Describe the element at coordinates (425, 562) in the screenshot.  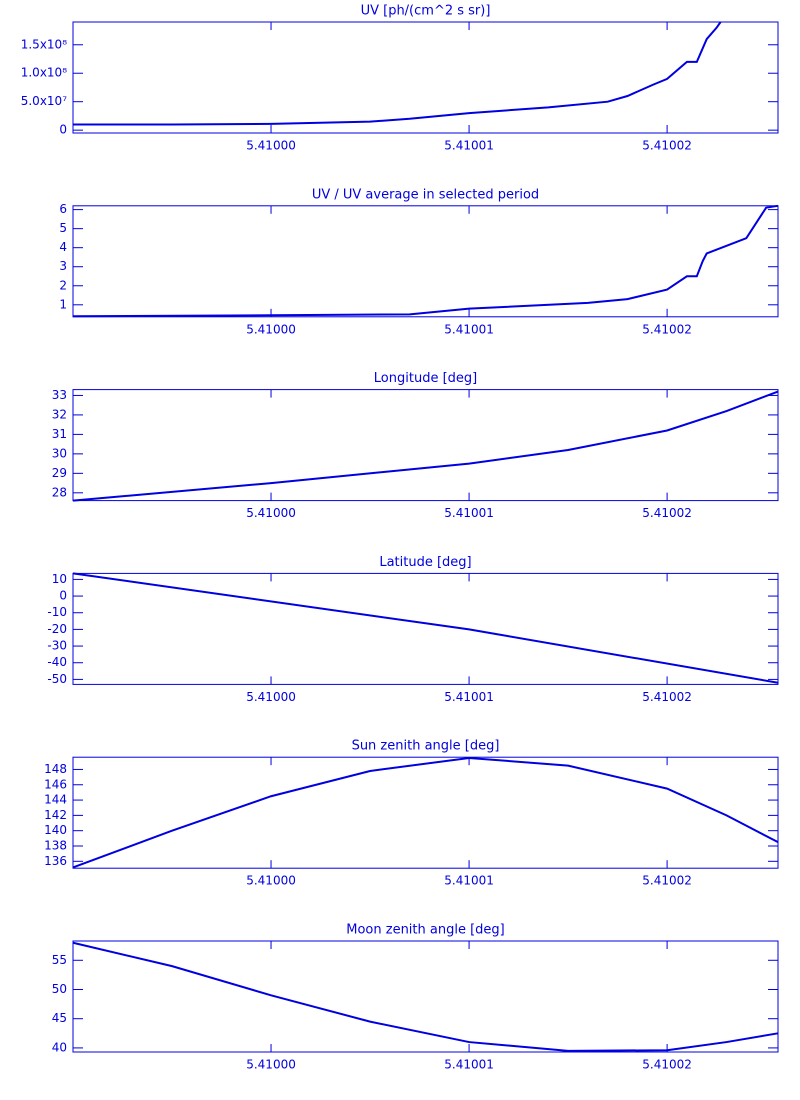
I see `panel-title: Latitude [deg]` at that location.